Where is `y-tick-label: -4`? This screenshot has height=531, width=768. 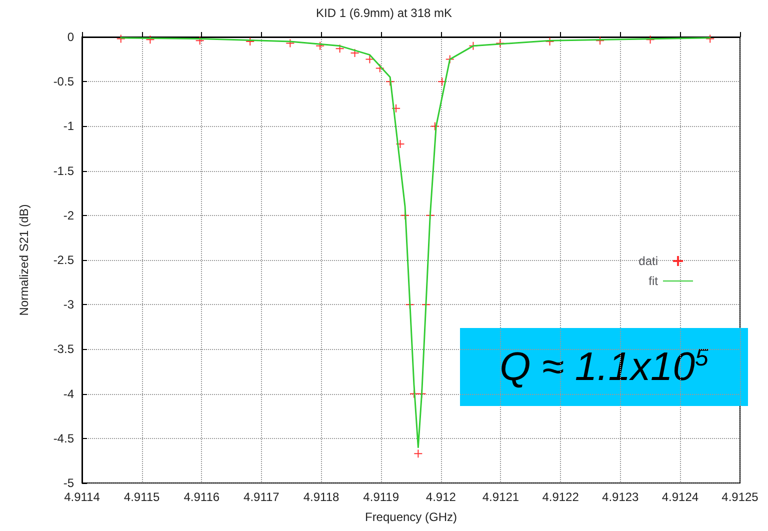 y-tick-label: -4 is located at coordinates (68, 393).